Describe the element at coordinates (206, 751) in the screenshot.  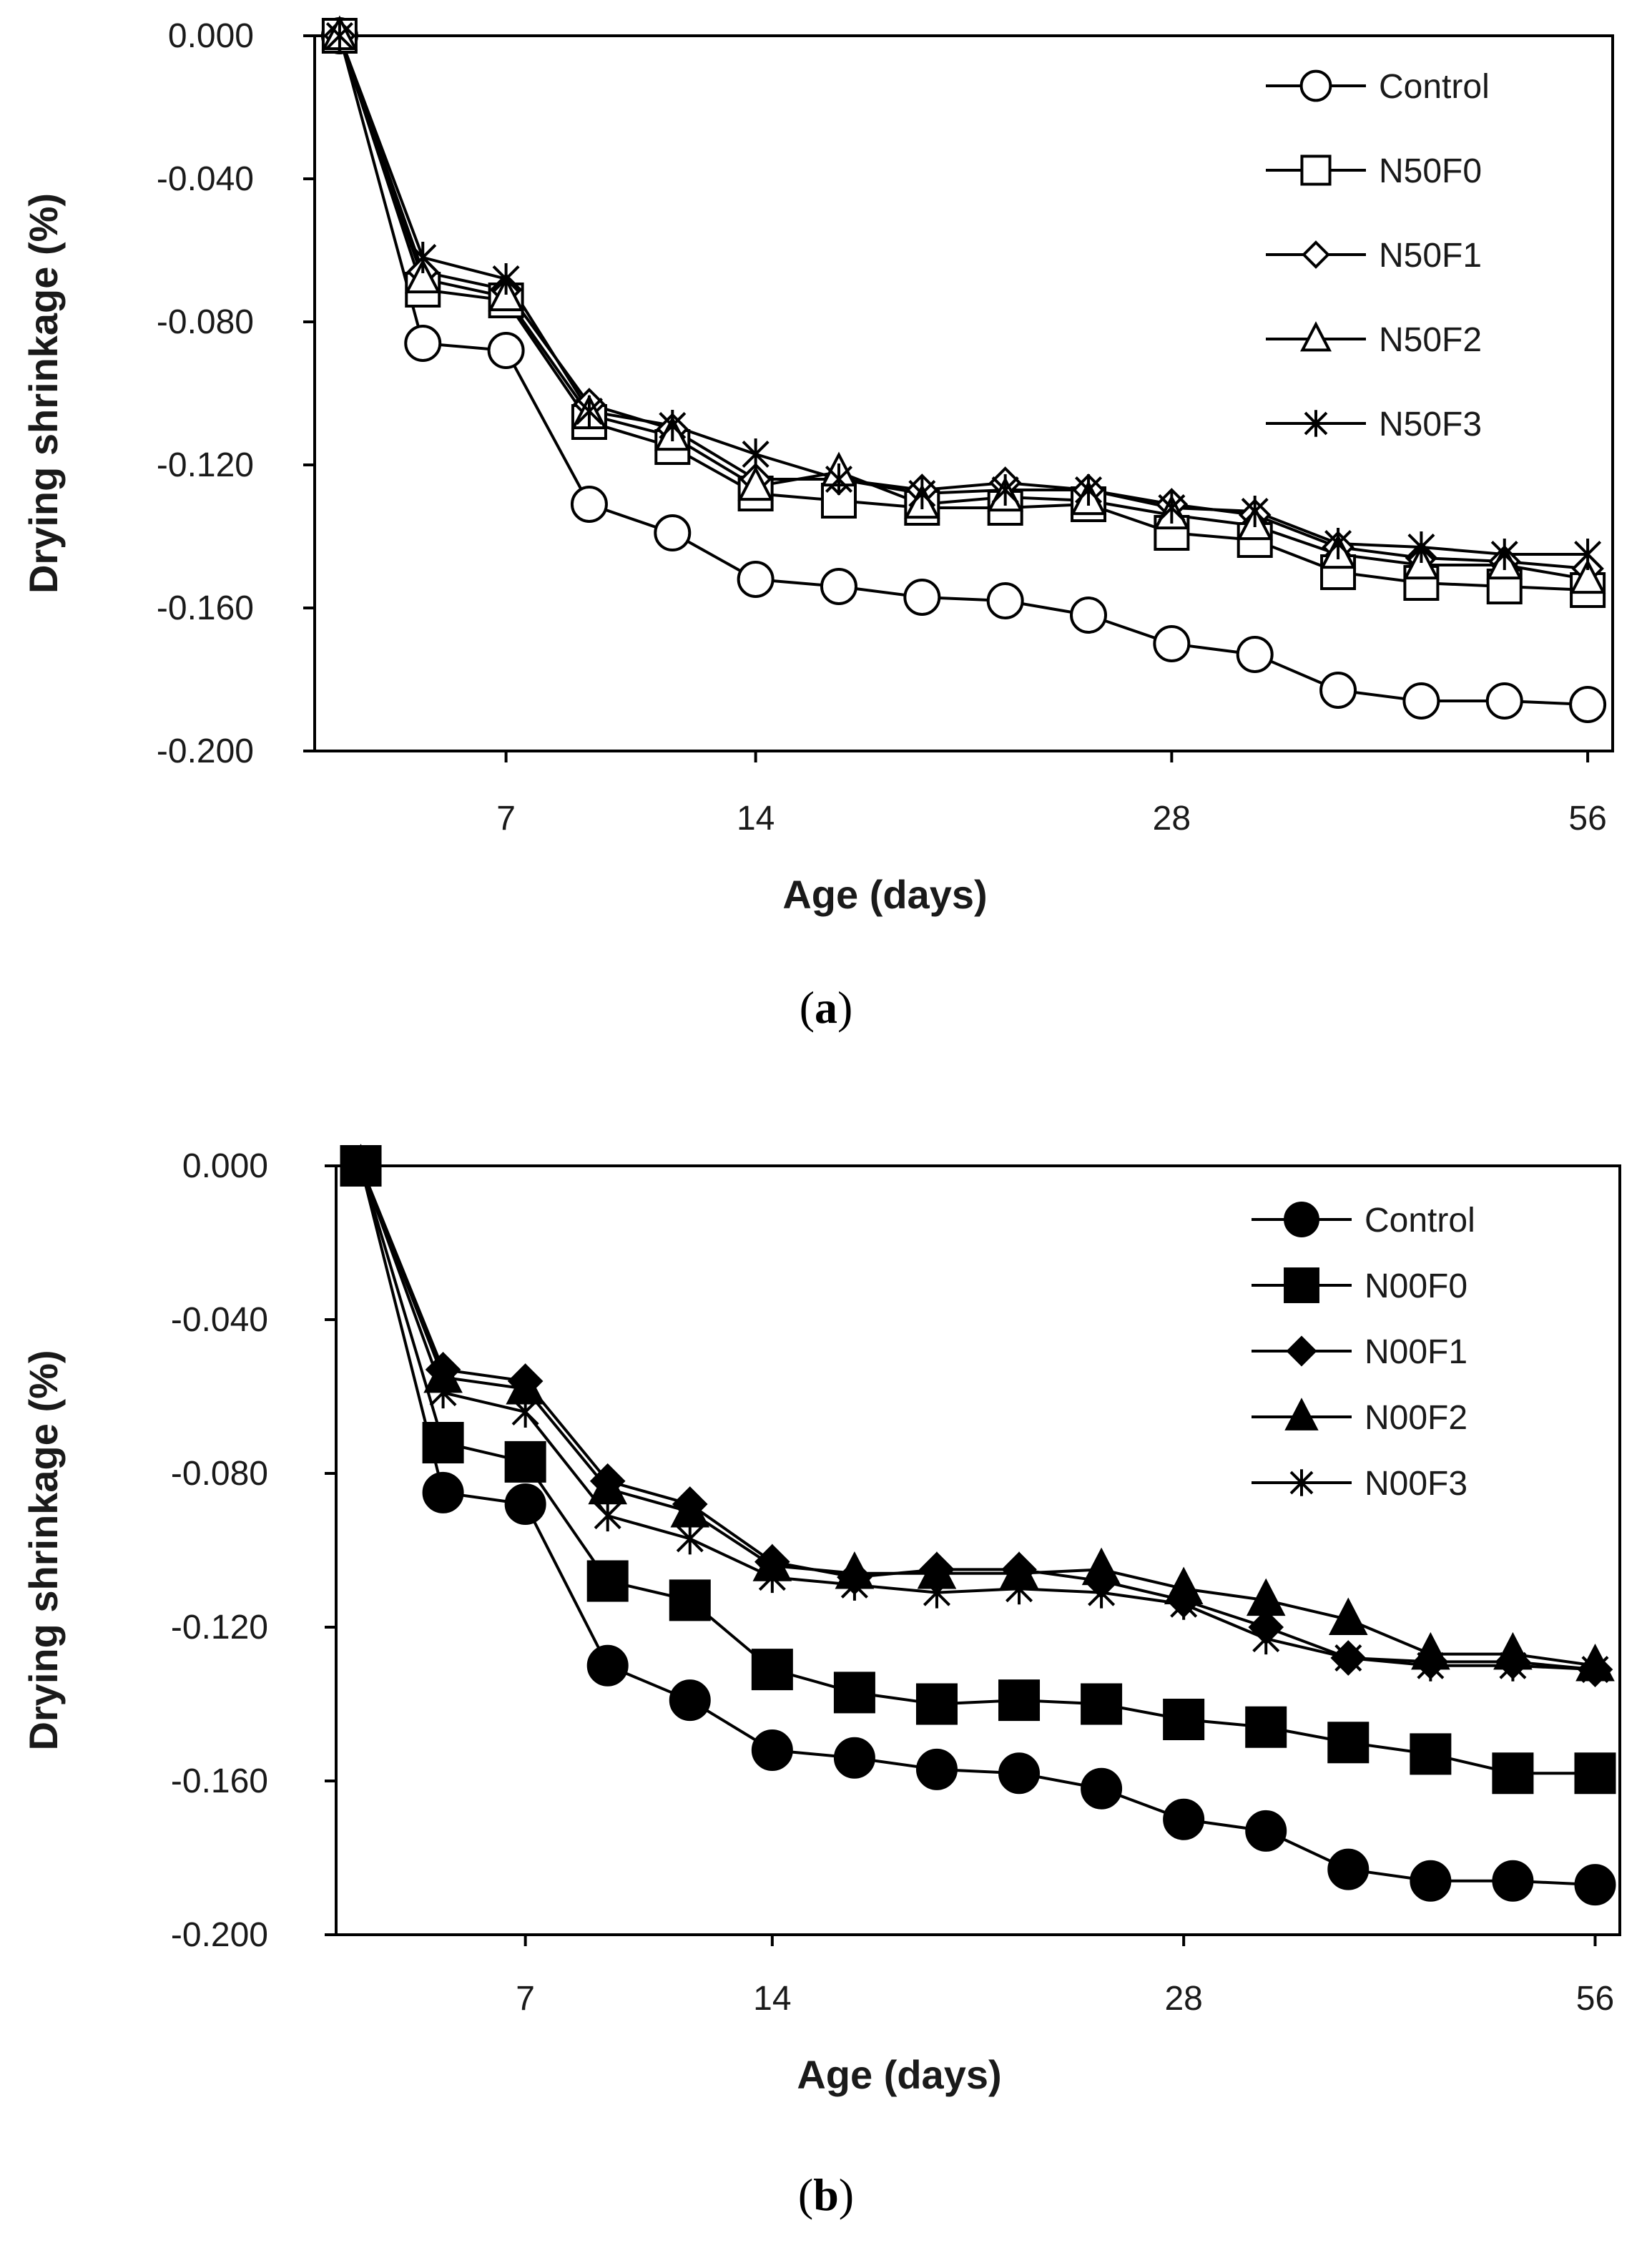
I see `y-tick-label: -0.200` at that location.